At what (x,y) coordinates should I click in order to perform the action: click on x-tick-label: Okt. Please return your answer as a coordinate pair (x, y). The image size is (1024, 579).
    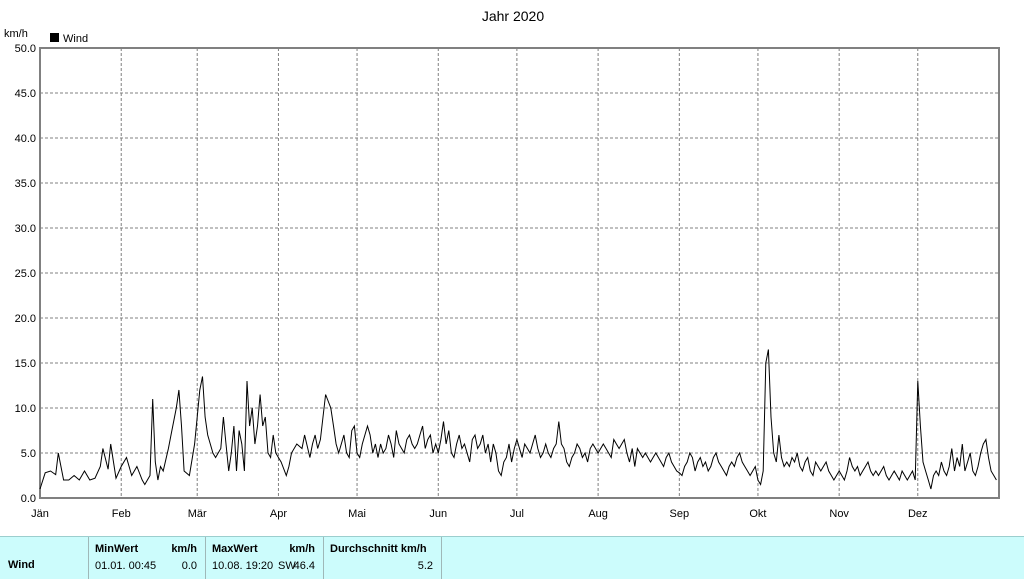
    Looking at the image, I should click on (757, 514).